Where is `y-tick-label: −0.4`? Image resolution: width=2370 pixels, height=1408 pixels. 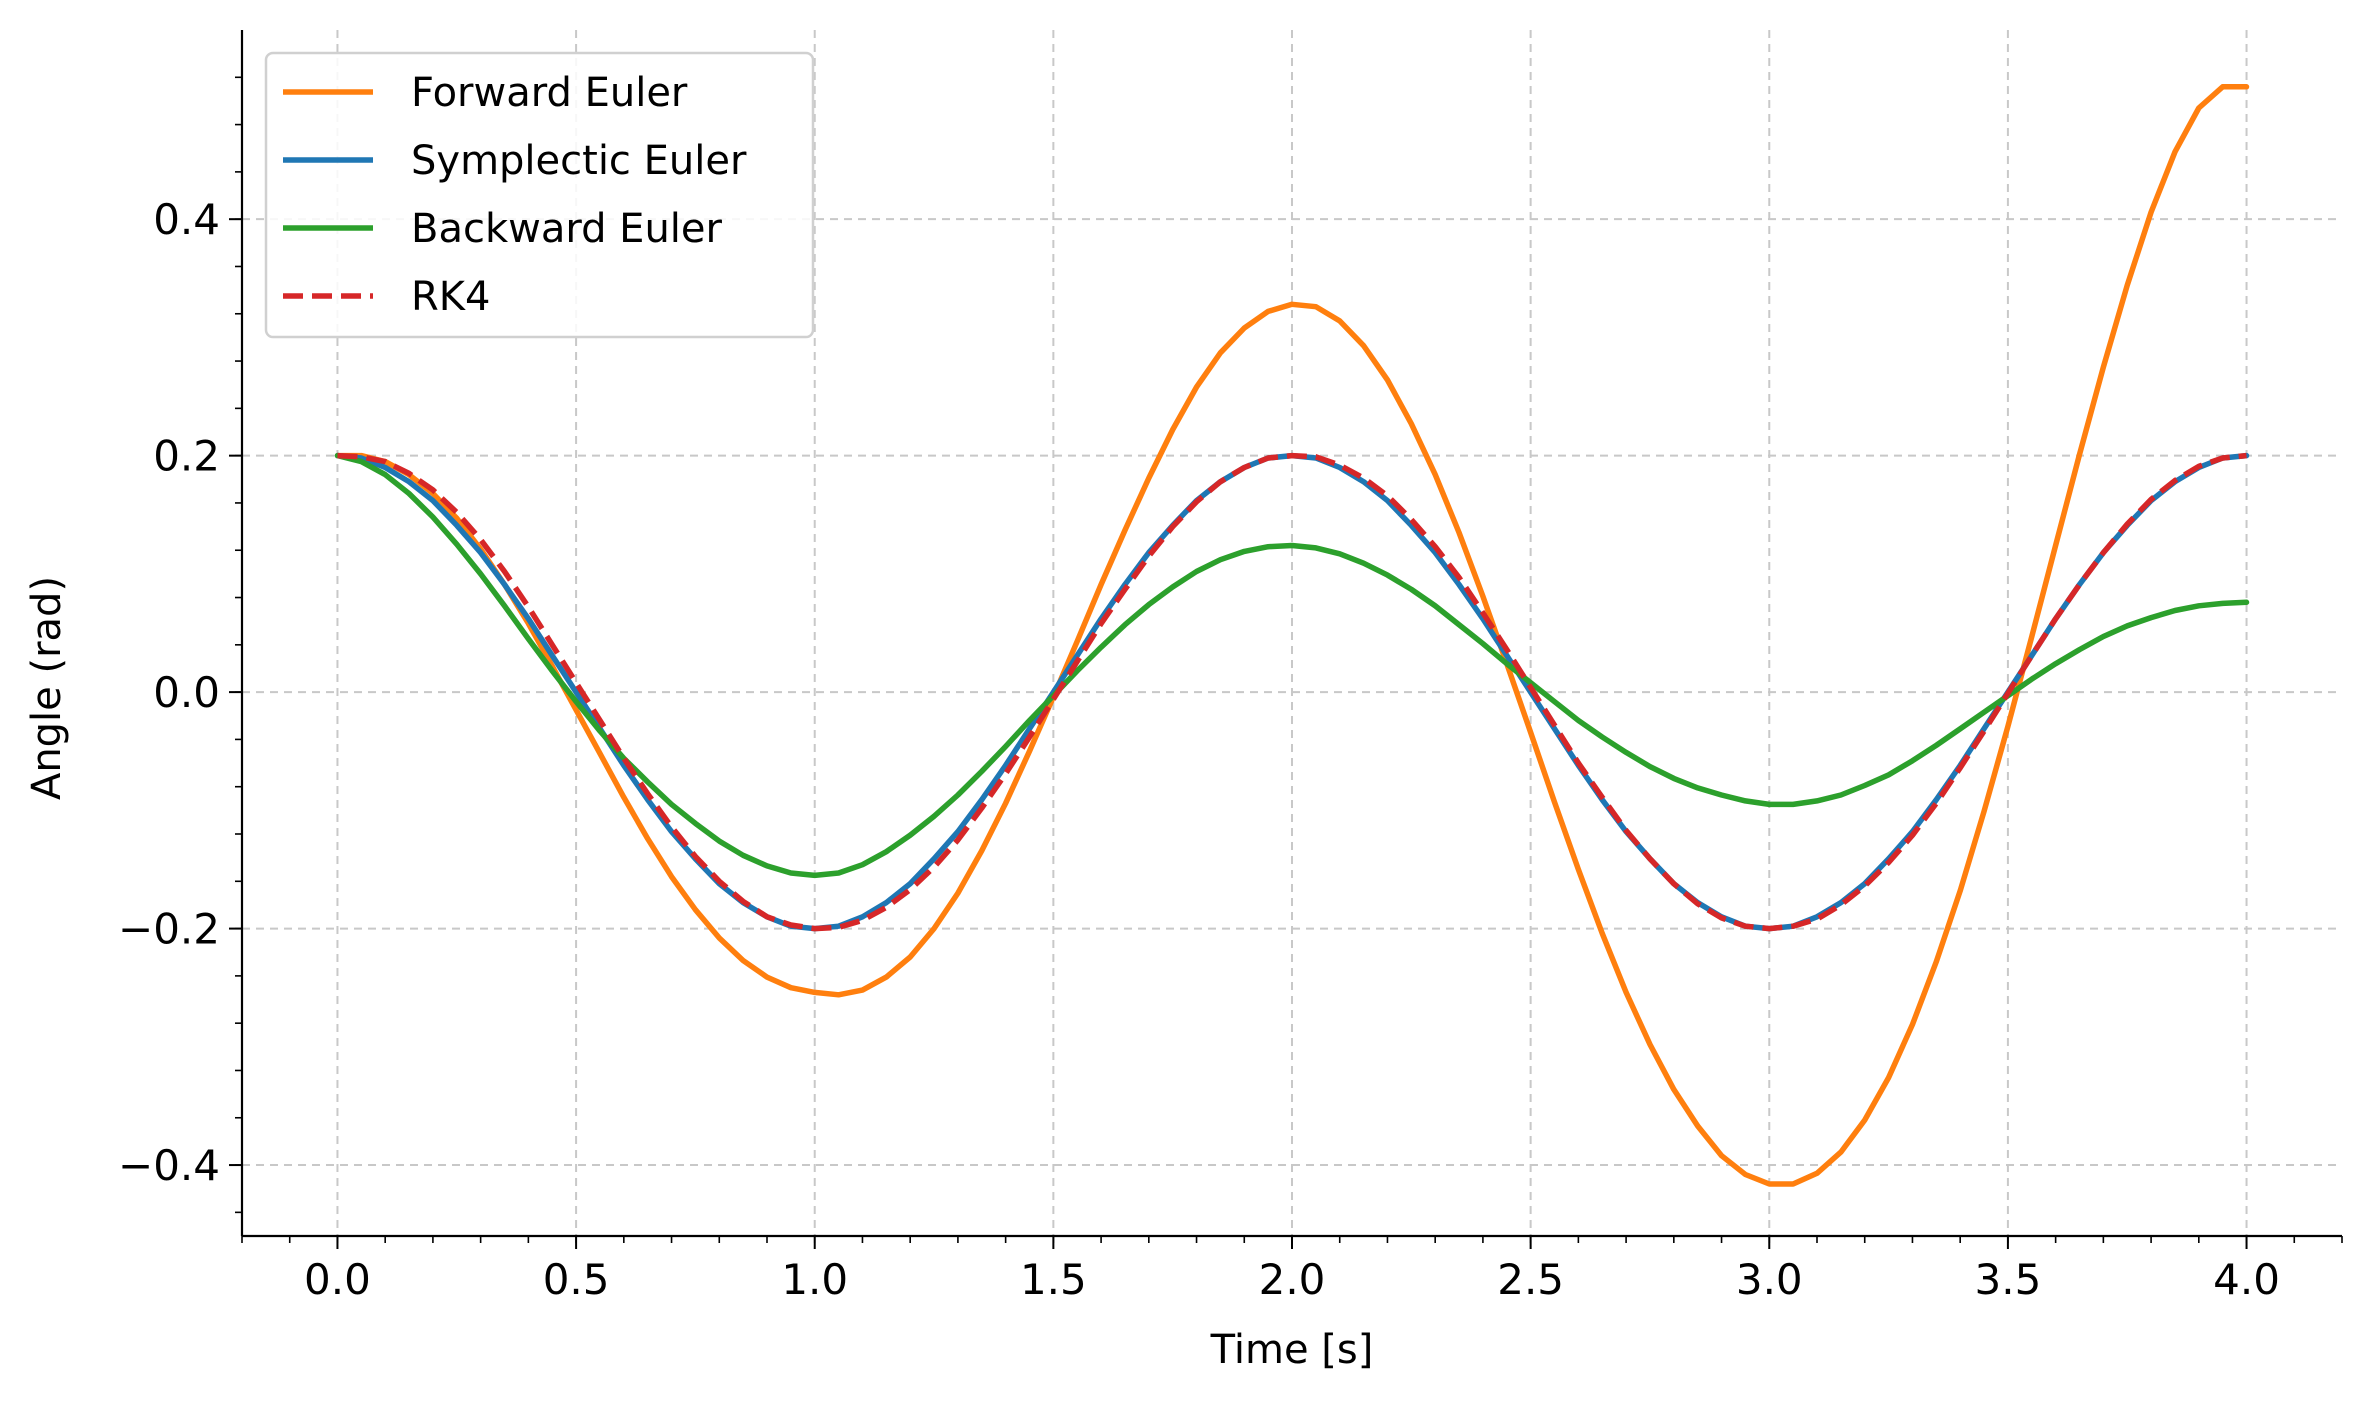
y-tick-label: −0.4 is located at coordinates (169, 1165).